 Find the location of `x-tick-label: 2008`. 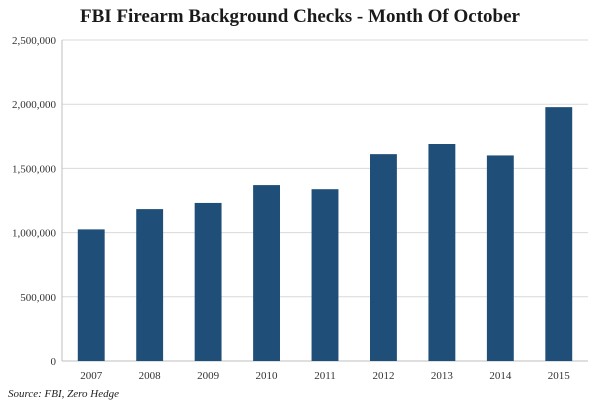

x-tick-label: 2008 is located at coordinates (150, 376).